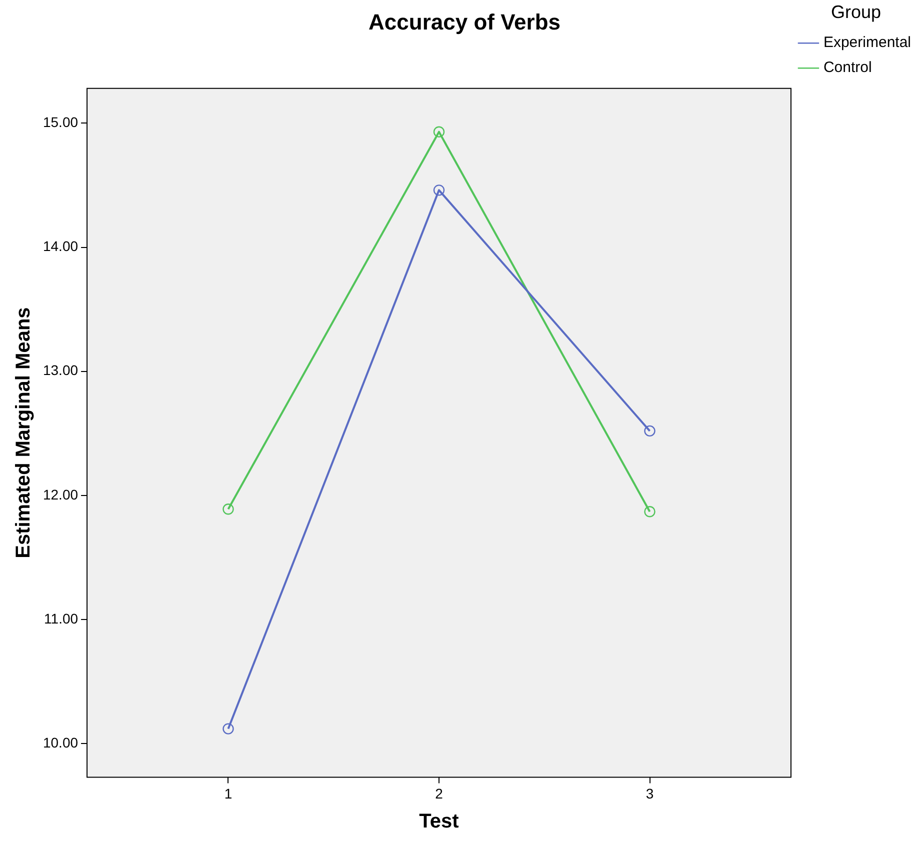 This screenshot has width=923, height=846. I want to click on x-axis-title: Test, so click(439, 821).